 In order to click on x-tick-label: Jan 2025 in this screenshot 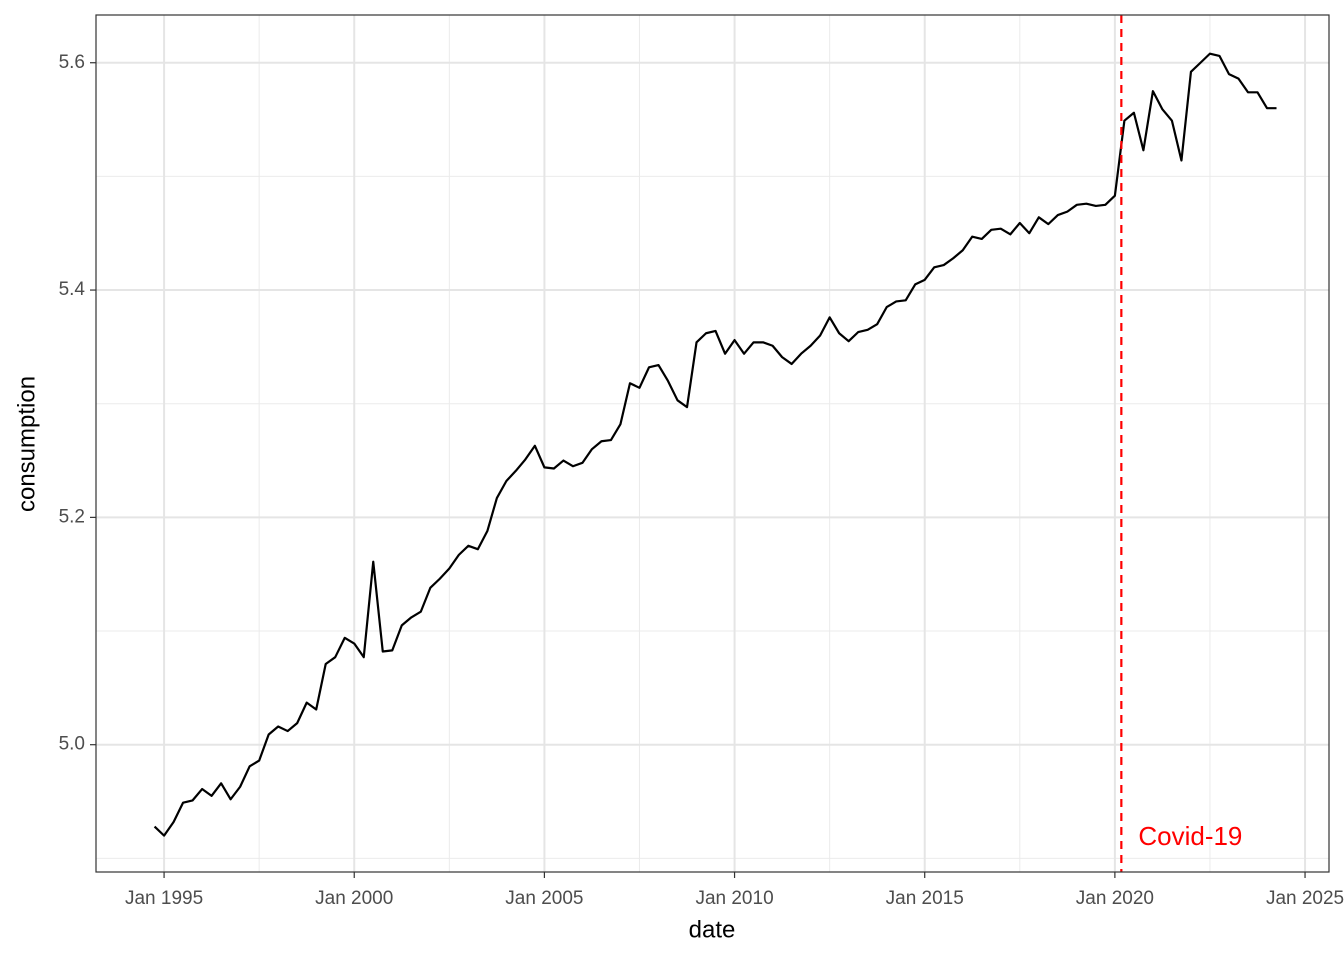, I will do `click(1305, 898)`.